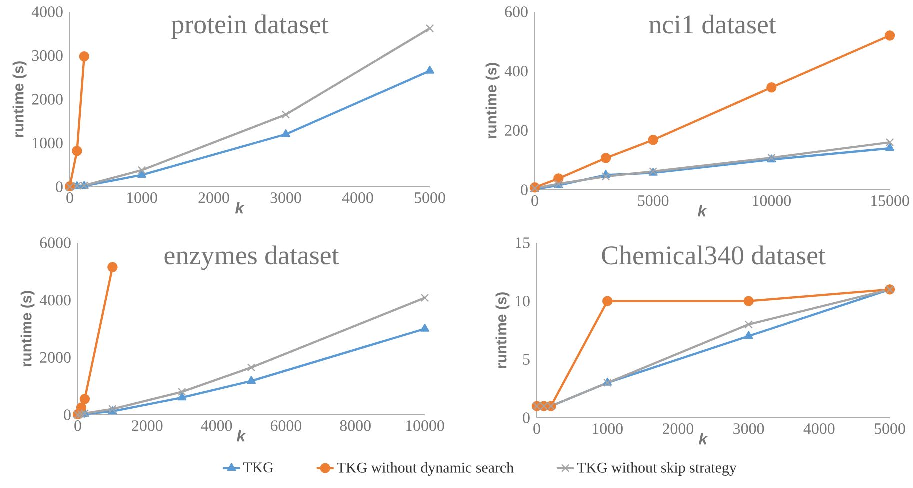 The height and width of the screenshot is (488, 913). Describe the element at coordinates (286, 426) in the screenshot. I see `x-tick-label: 6000` at that location.